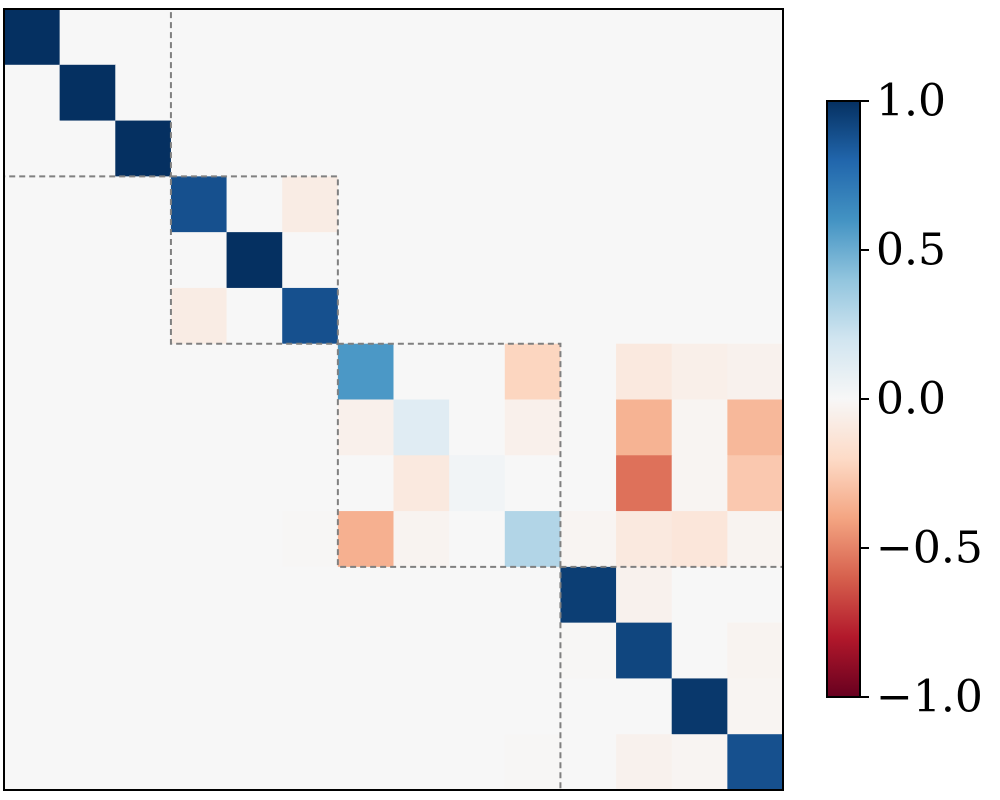 This screenshot has height=800, width=1000. What do you see at coordinates (755, 260) in the screenshot?
I see `heatmap-cell-r4-c13` at bounding box center [755, 260].